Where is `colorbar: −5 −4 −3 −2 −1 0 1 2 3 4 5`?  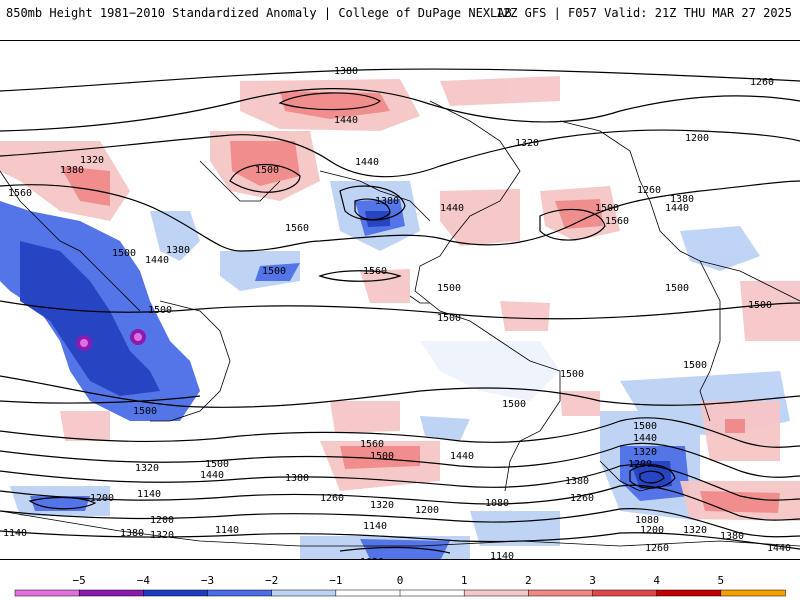
colorbar: −5 −4 −3 −2 −1 0 1 2 3 4 5 is located at coordinates (400, 585).